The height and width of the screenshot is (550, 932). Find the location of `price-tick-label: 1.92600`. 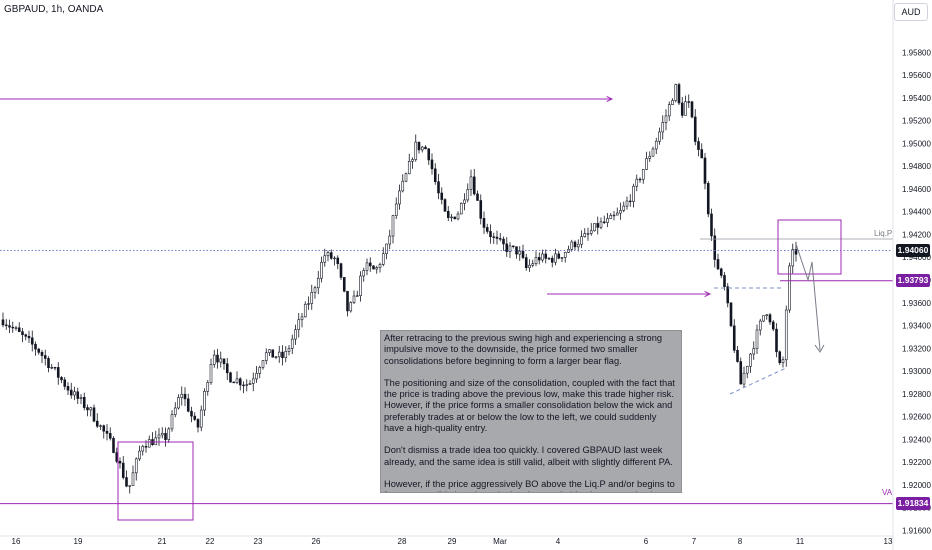

price-tick-label: 1.92600 is located at coordinates (916, 417).